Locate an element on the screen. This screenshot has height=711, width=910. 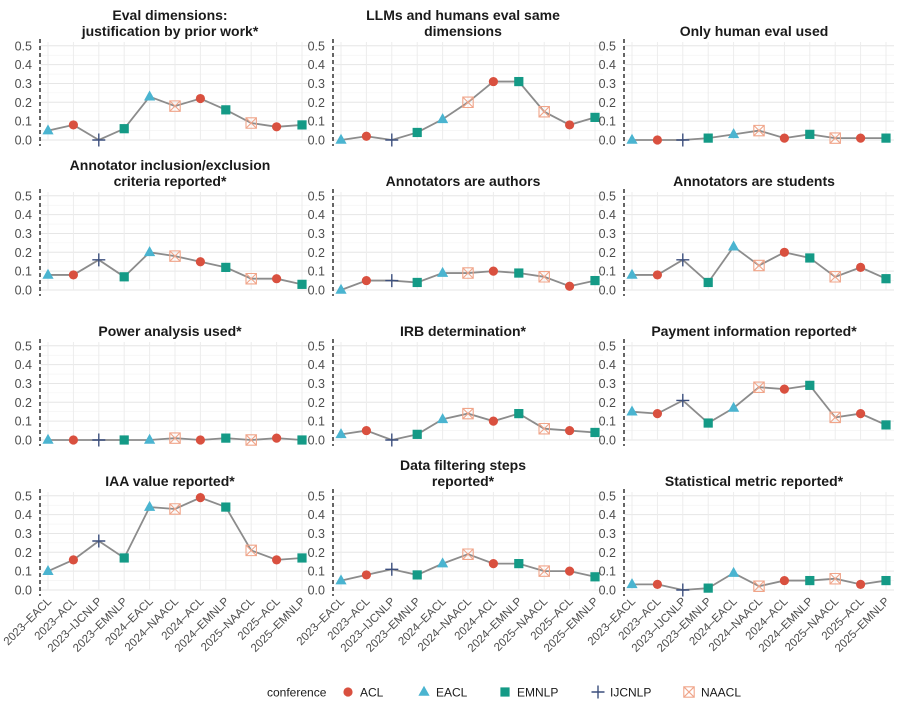
legend-label: IJCNLP is located at coordinates (630, 693).